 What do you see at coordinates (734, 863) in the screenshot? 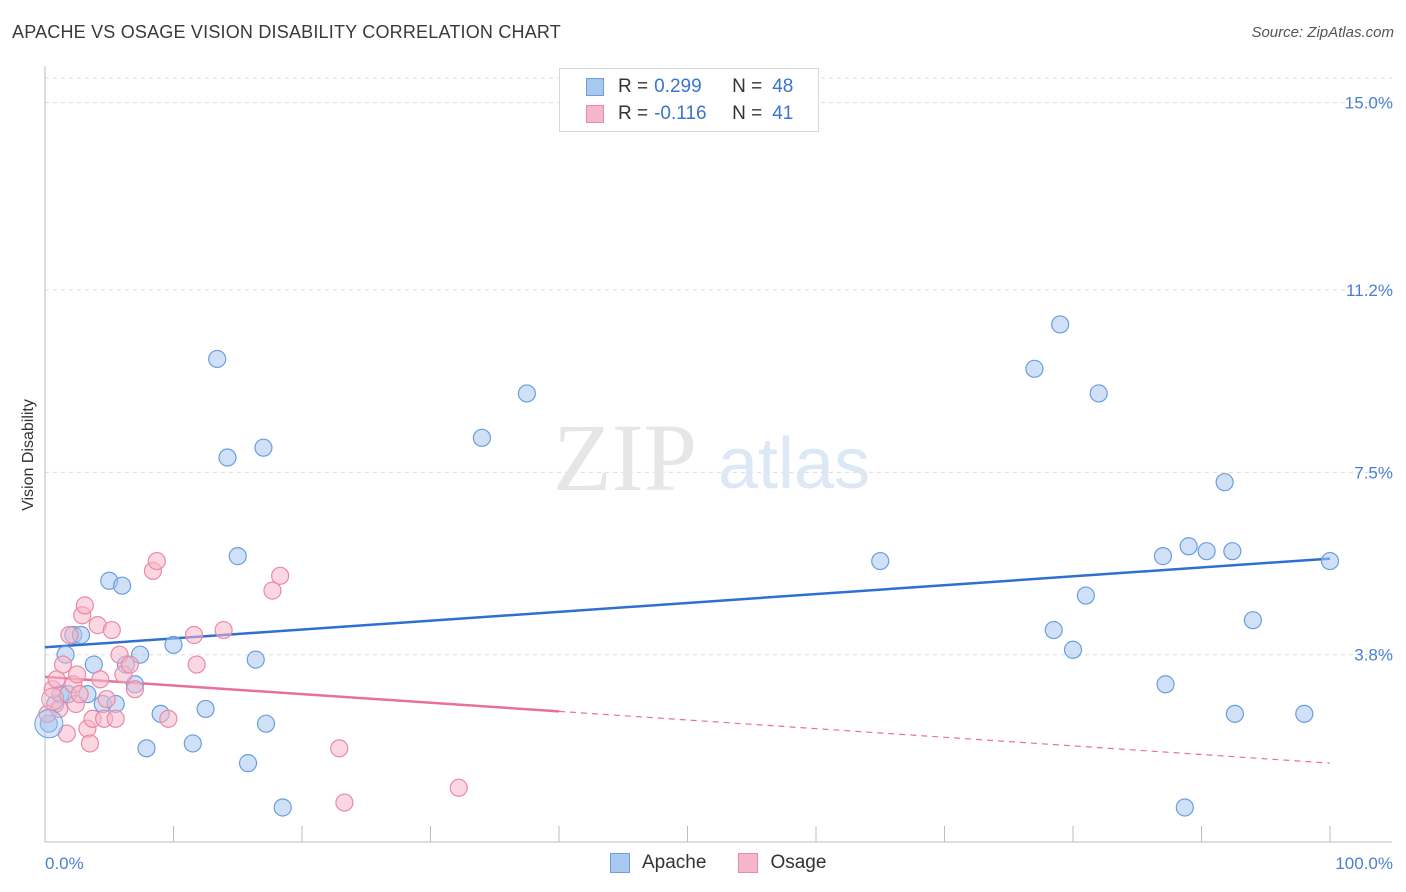
I see `series-legend: Apache Osage` at bounding box center [734, 863].